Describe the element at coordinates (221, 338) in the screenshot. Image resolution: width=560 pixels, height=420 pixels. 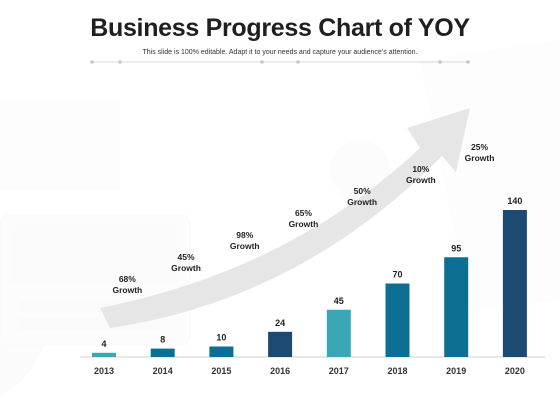
I see `value-label-2015: 10` at that location.